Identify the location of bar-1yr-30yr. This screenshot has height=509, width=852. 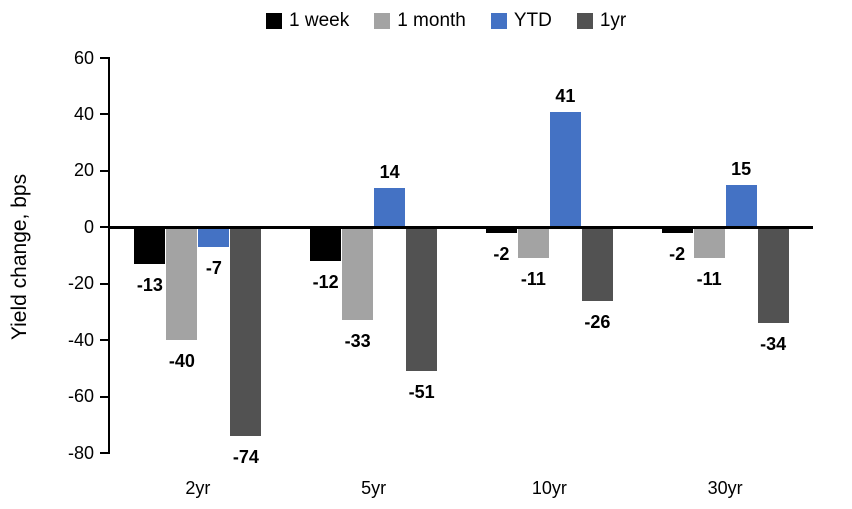
(773, 275).